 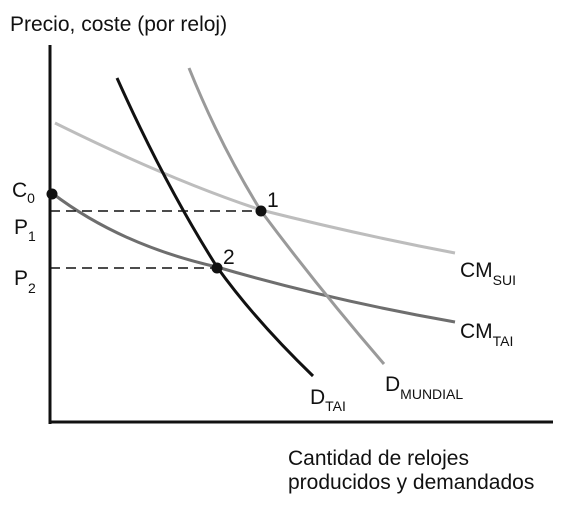 What do you see at coordinates (23, 192) in the screenshot?
I see `c0-label: C0` at bounding box center [23, 192].